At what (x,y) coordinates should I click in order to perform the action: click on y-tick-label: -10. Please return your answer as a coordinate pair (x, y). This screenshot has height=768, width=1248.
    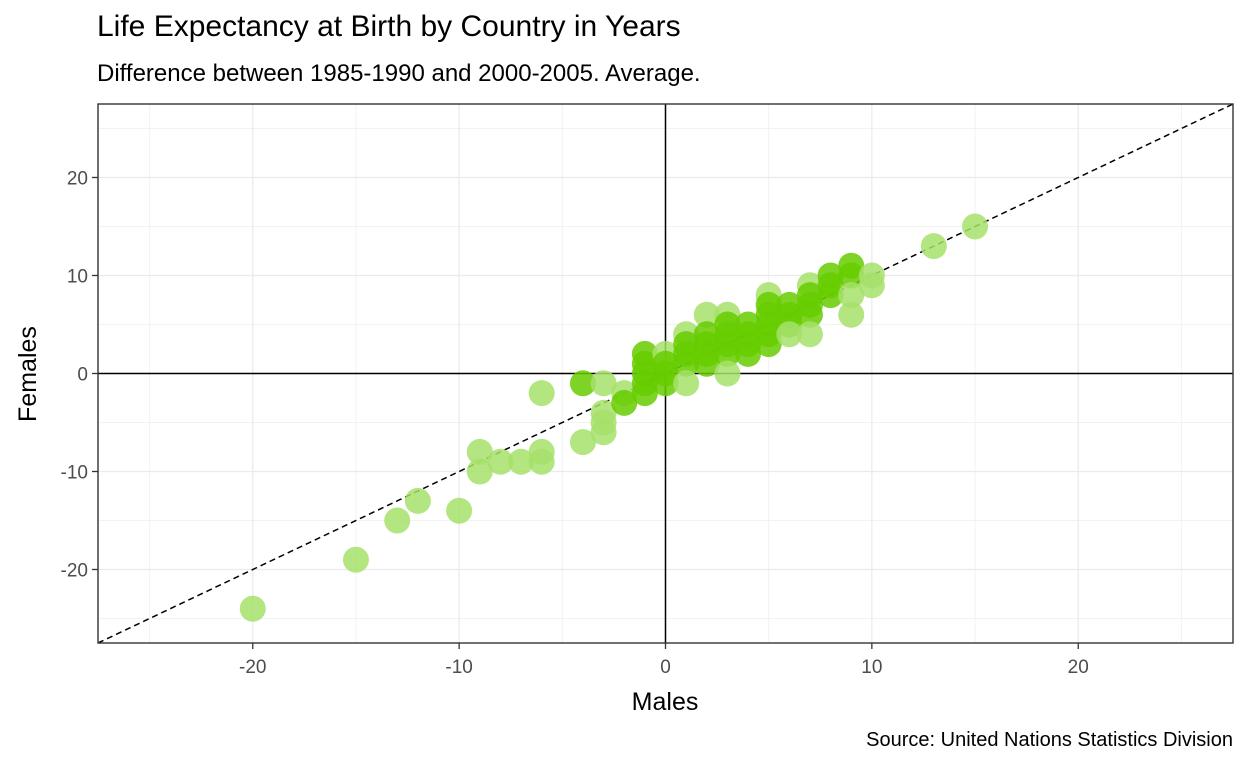
    Looking at the image, I should click on (74, 473).